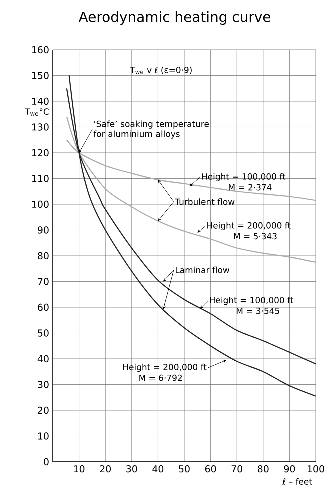 Image resolution: width=335 pixels, height=500 pixels. I want to click on y-tick-label: 100, so click(40, 204).